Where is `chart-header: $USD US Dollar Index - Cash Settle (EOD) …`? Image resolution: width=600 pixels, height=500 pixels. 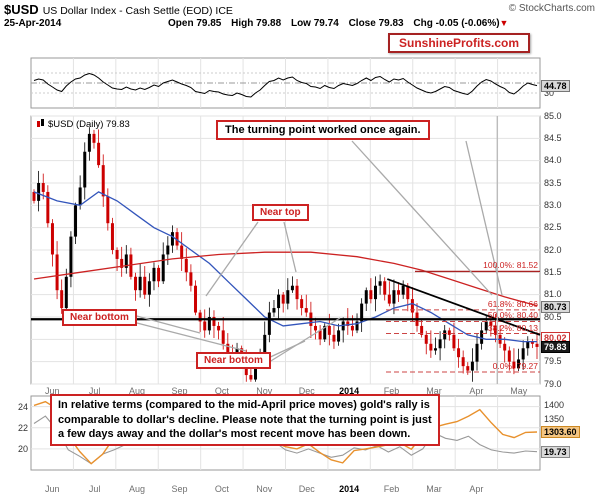 chart-header: $USD US Dollar Index - Cash Settle (EOD) … is located at coordinates (118, 9).